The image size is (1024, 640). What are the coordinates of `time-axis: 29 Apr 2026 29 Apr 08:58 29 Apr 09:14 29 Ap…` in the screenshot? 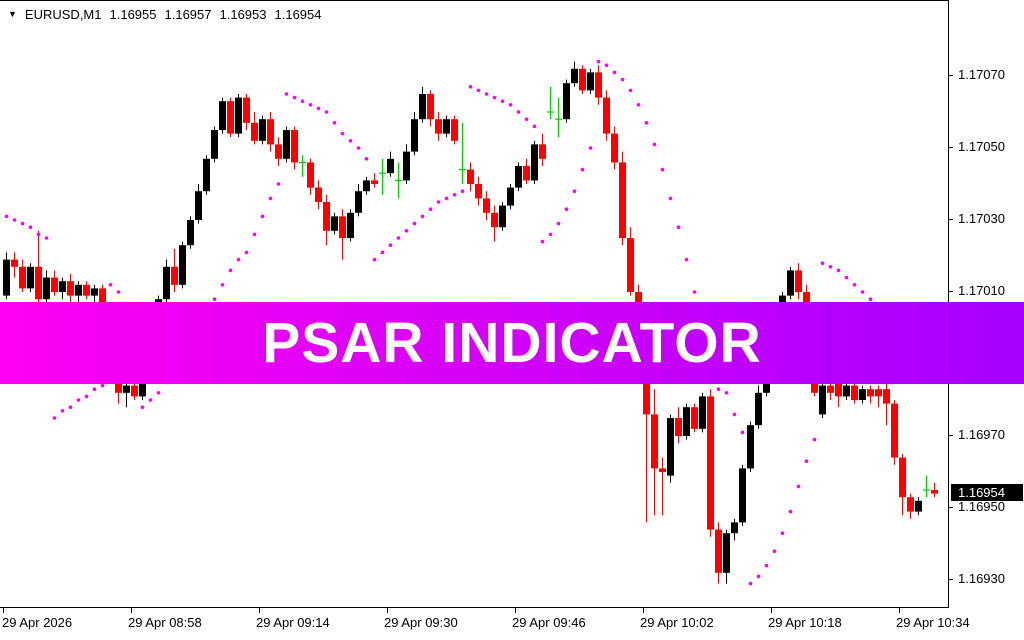 It's located at (512, 624).